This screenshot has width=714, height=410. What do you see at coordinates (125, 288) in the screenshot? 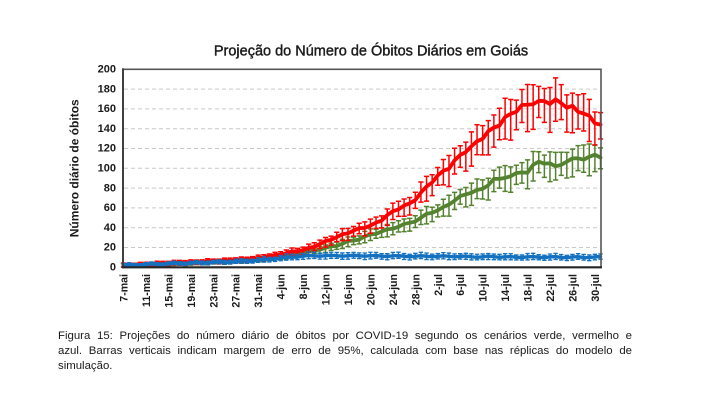
I see `svg-text: 7-mai` at bounding box center [125, 288].